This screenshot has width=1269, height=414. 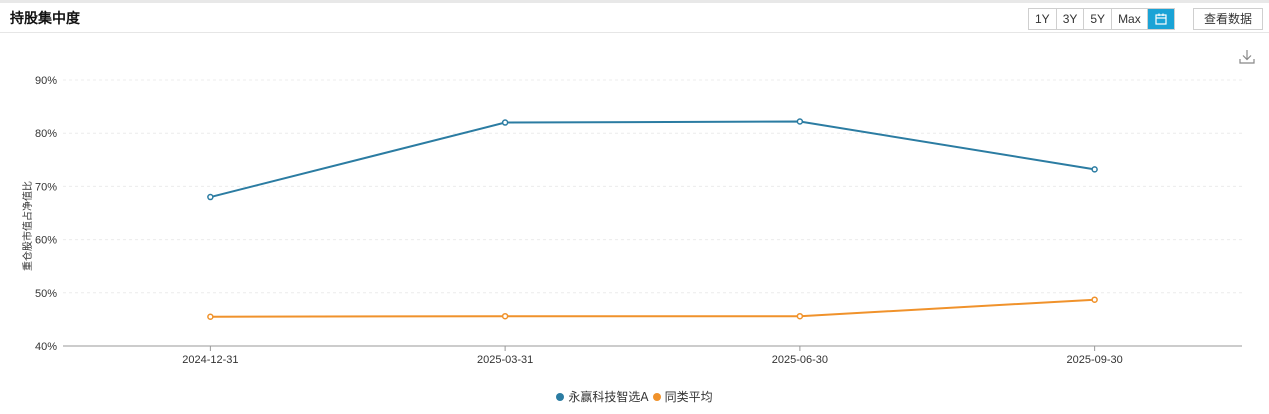 I want to click on calendar-icon, so click(x=1161, y=19).